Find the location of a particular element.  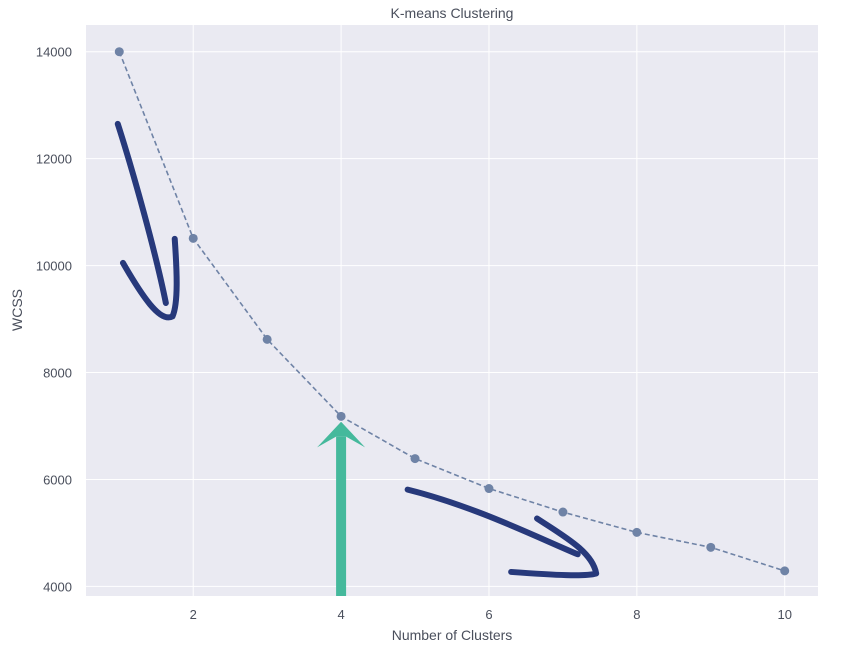

elbow-arrow-head is located at coordinates (341, 434).